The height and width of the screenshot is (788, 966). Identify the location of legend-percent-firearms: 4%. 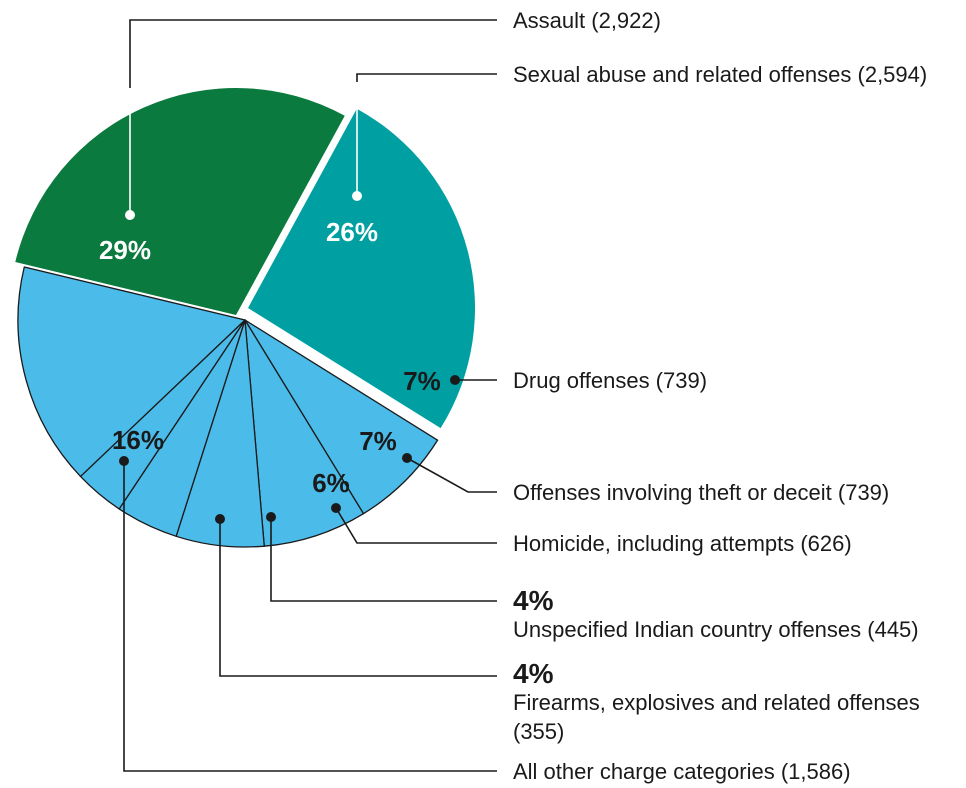
(533, 673).